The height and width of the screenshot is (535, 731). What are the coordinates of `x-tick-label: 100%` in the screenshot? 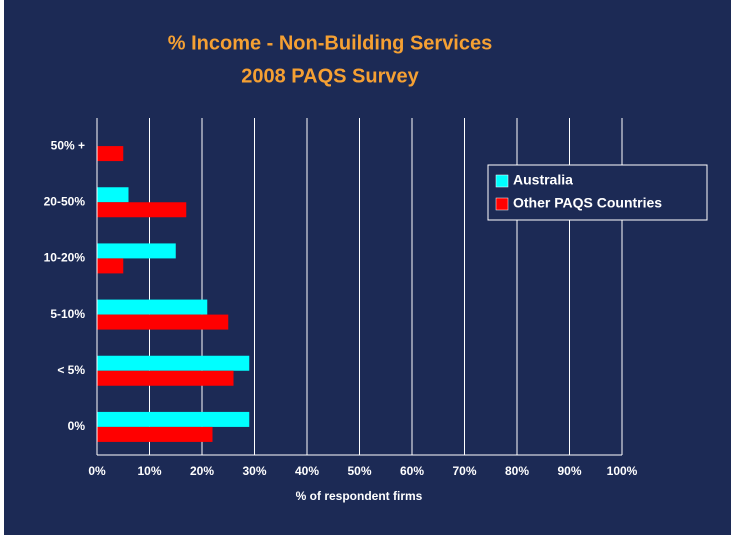 It's located at (622, 471).